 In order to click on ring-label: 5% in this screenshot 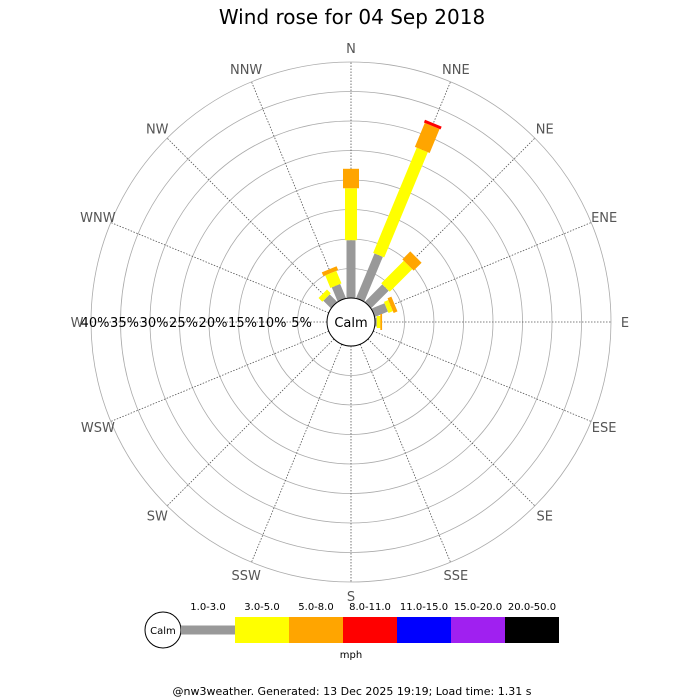, I will do `click(301, 323)`.